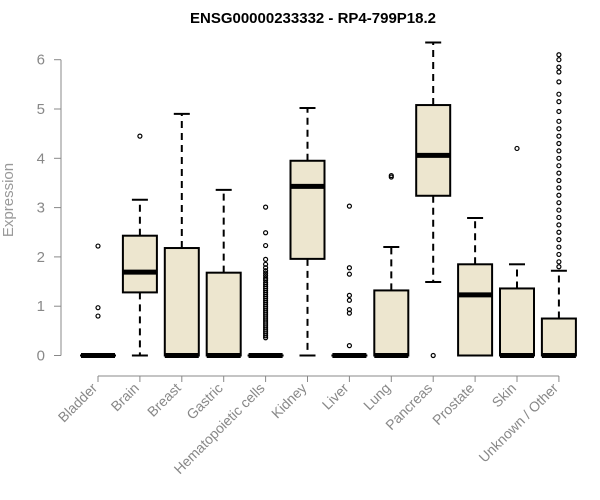 Image resolution: width=600 pixels, height=500 pixels. I want to click on x-tick-label: Skin, so click(504, 395).